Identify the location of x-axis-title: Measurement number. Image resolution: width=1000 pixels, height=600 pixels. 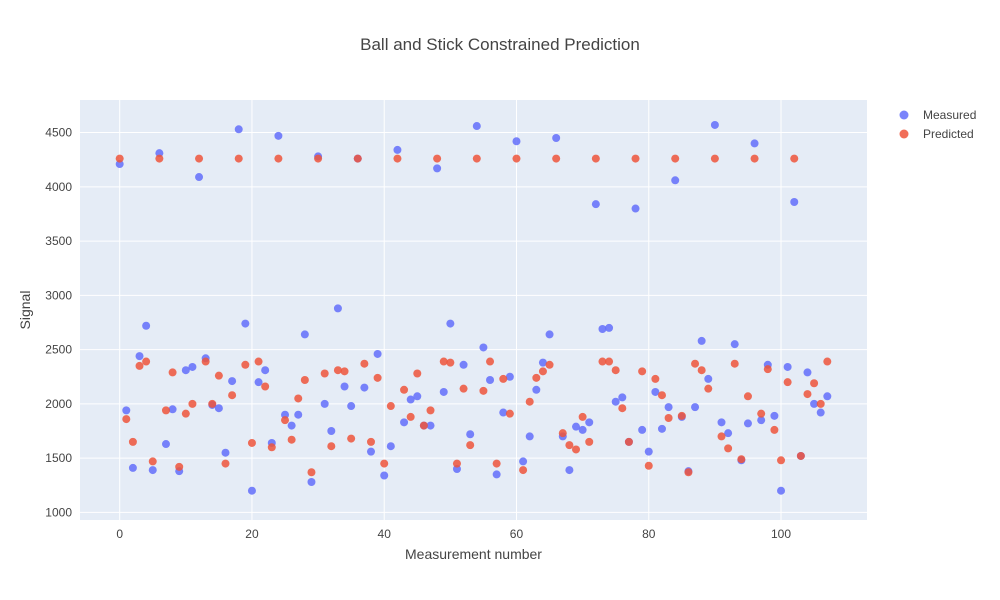
(473, 554).